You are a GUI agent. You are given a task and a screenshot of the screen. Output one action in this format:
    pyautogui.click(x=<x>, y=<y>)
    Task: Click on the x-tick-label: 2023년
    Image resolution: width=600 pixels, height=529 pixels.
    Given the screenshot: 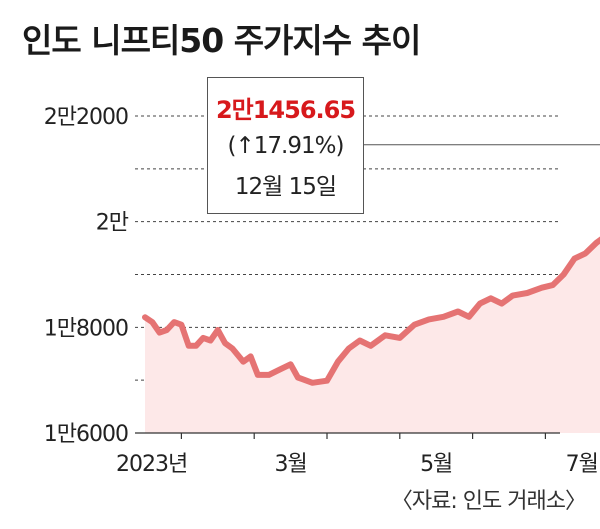 What is the action you would take?
    pyautogui.click(x=151, y=464)
    